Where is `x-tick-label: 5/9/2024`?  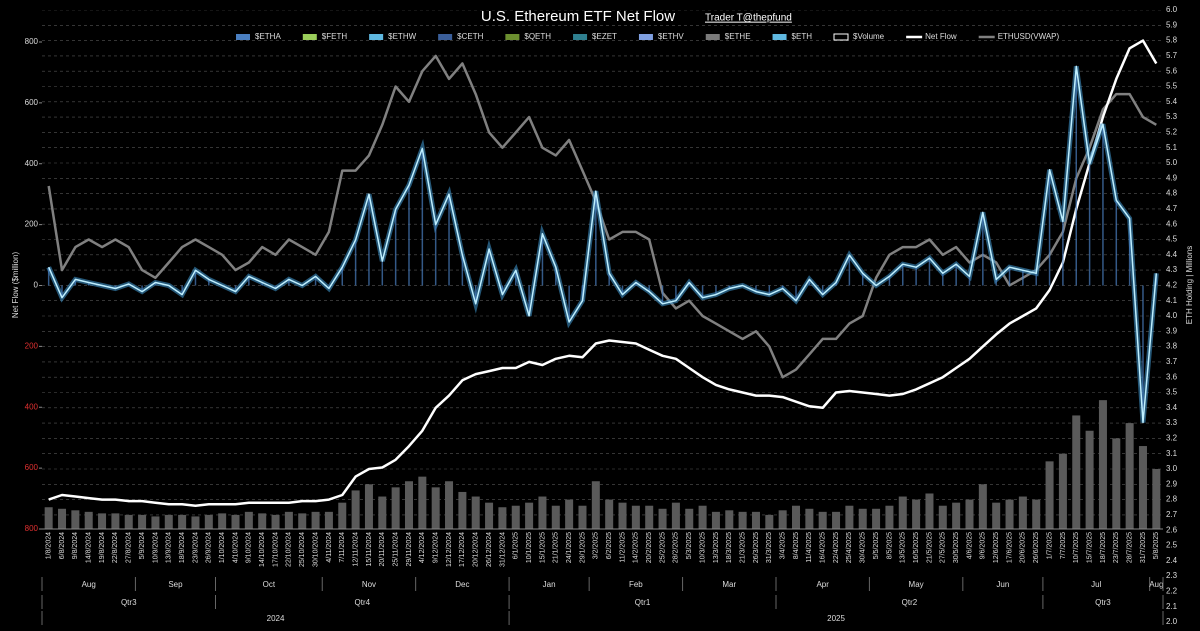 x-tick-label: 5/9/2024 is located at coordinates (142, 545).